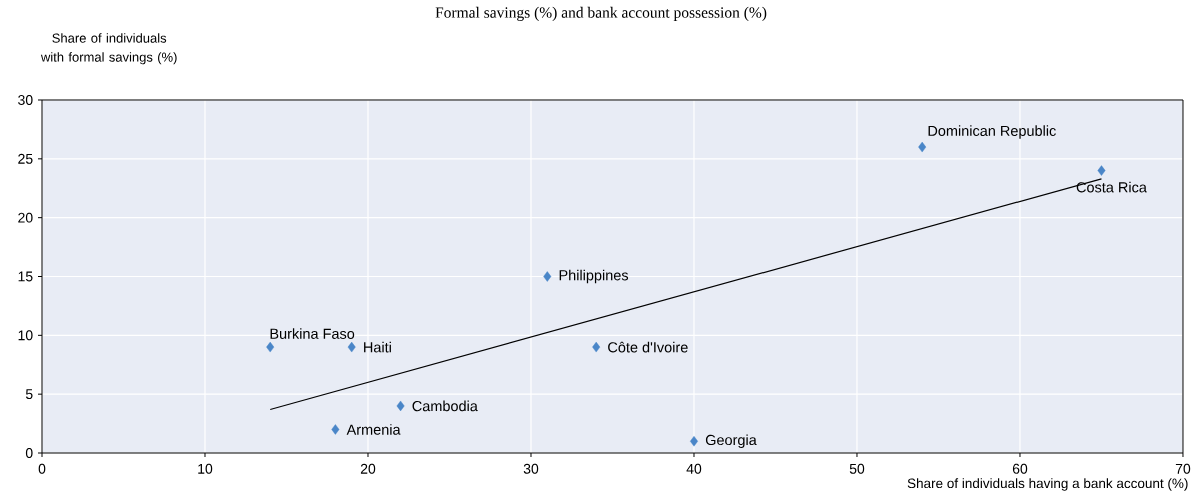 This screenshot has height=503, width=1203. Describe the element at coordinates (1020, 468) in the screenshot. I see `x-tick-label: 60` at that location.